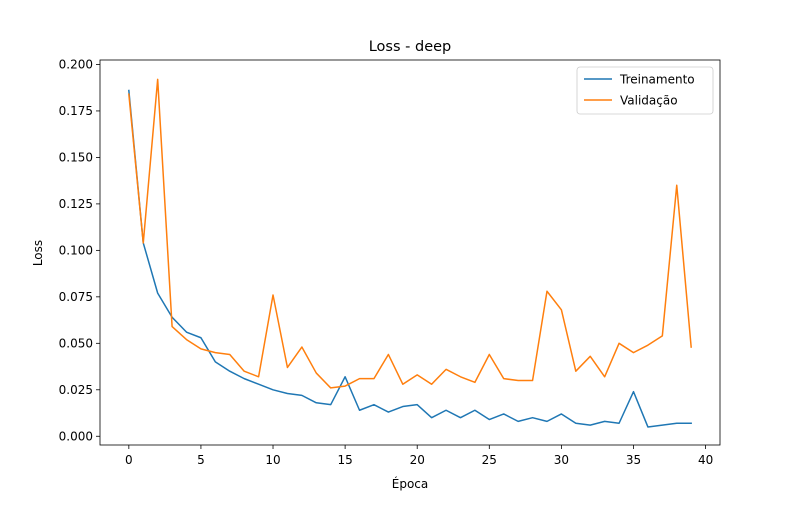  I want to click on x-tick-label: 30, so click(561, 460).